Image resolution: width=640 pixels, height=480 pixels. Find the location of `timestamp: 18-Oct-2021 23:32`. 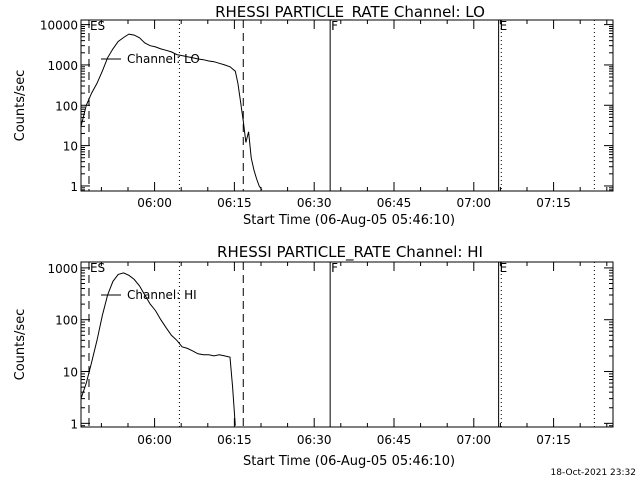

timestamp: 18-Oct-2021 23:32 is located at coordinates (593, 473).